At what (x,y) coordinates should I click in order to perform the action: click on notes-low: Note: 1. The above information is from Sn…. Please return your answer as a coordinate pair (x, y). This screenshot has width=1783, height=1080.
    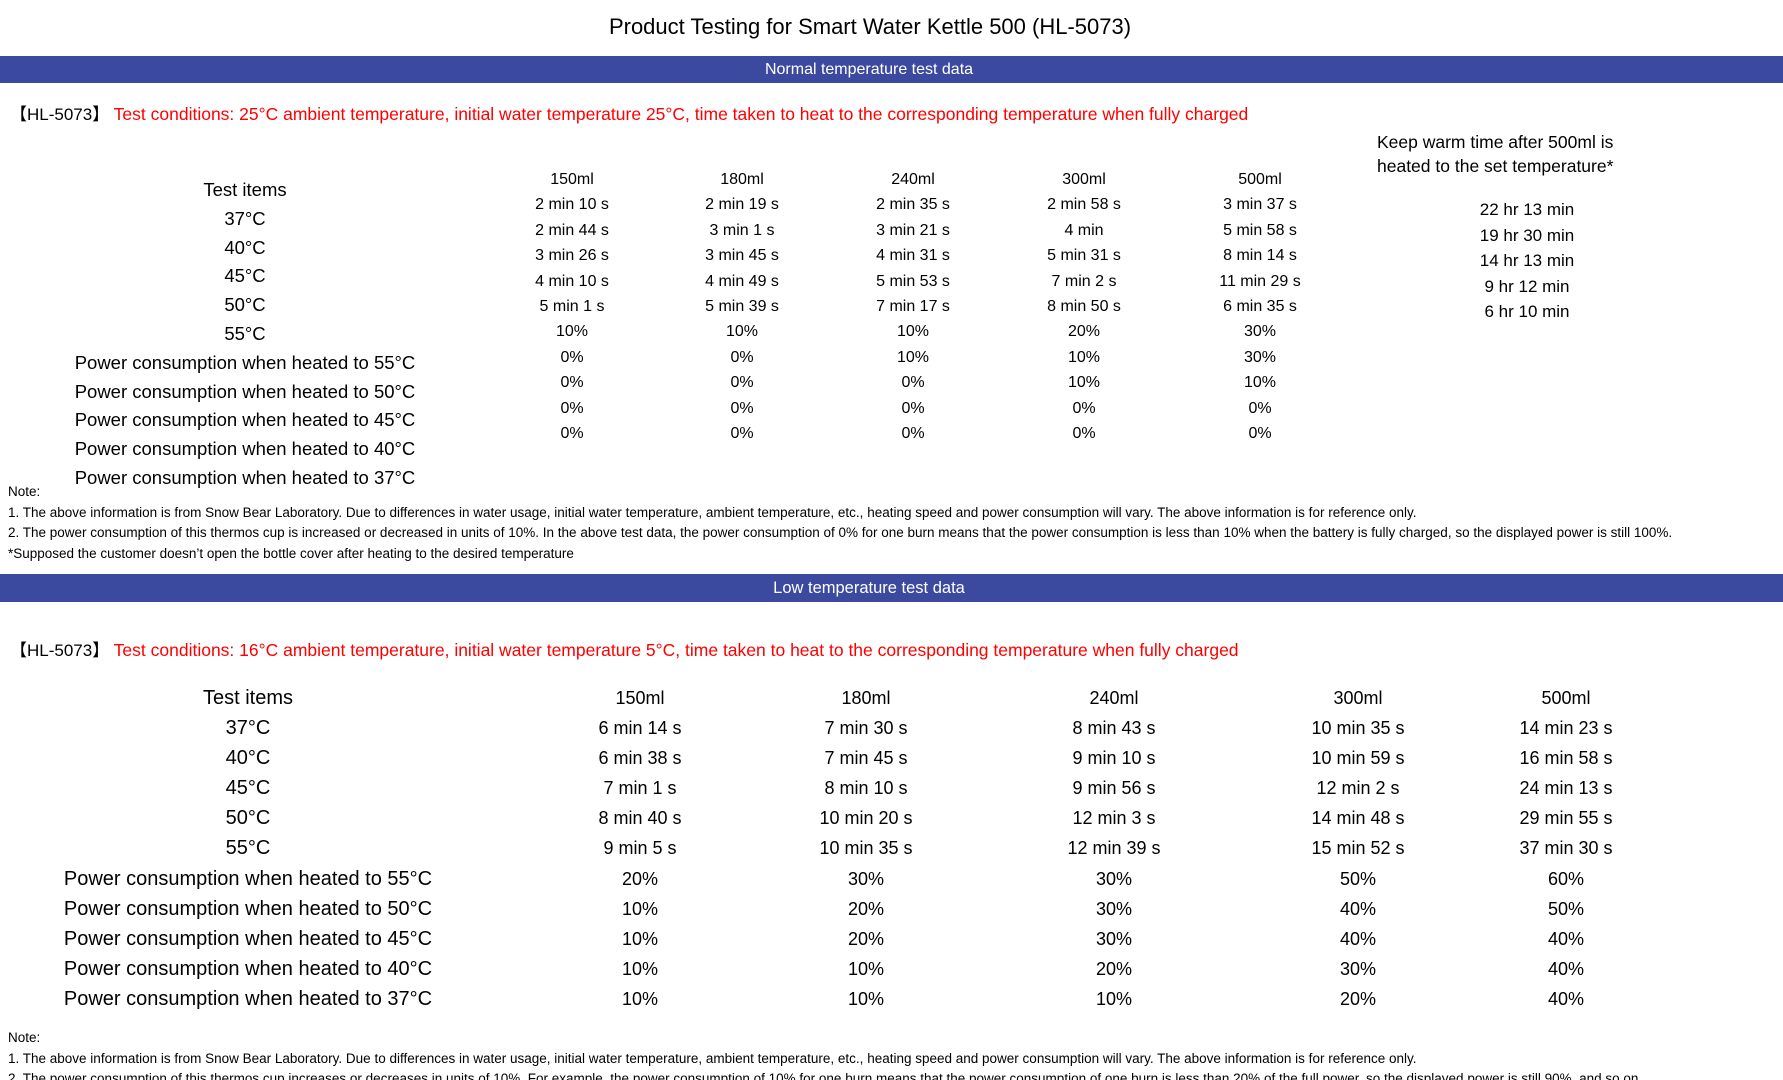
    Looking at the image, I should click on (825, 1054).